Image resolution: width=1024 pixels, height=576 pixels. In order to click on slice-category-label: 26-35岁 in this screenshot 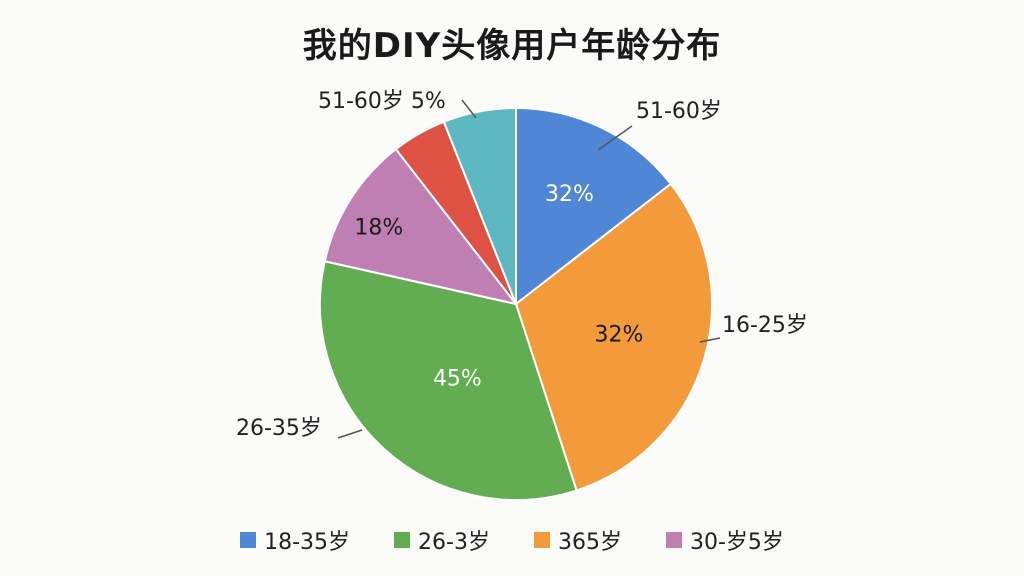, I will do `click(279, 428)`.